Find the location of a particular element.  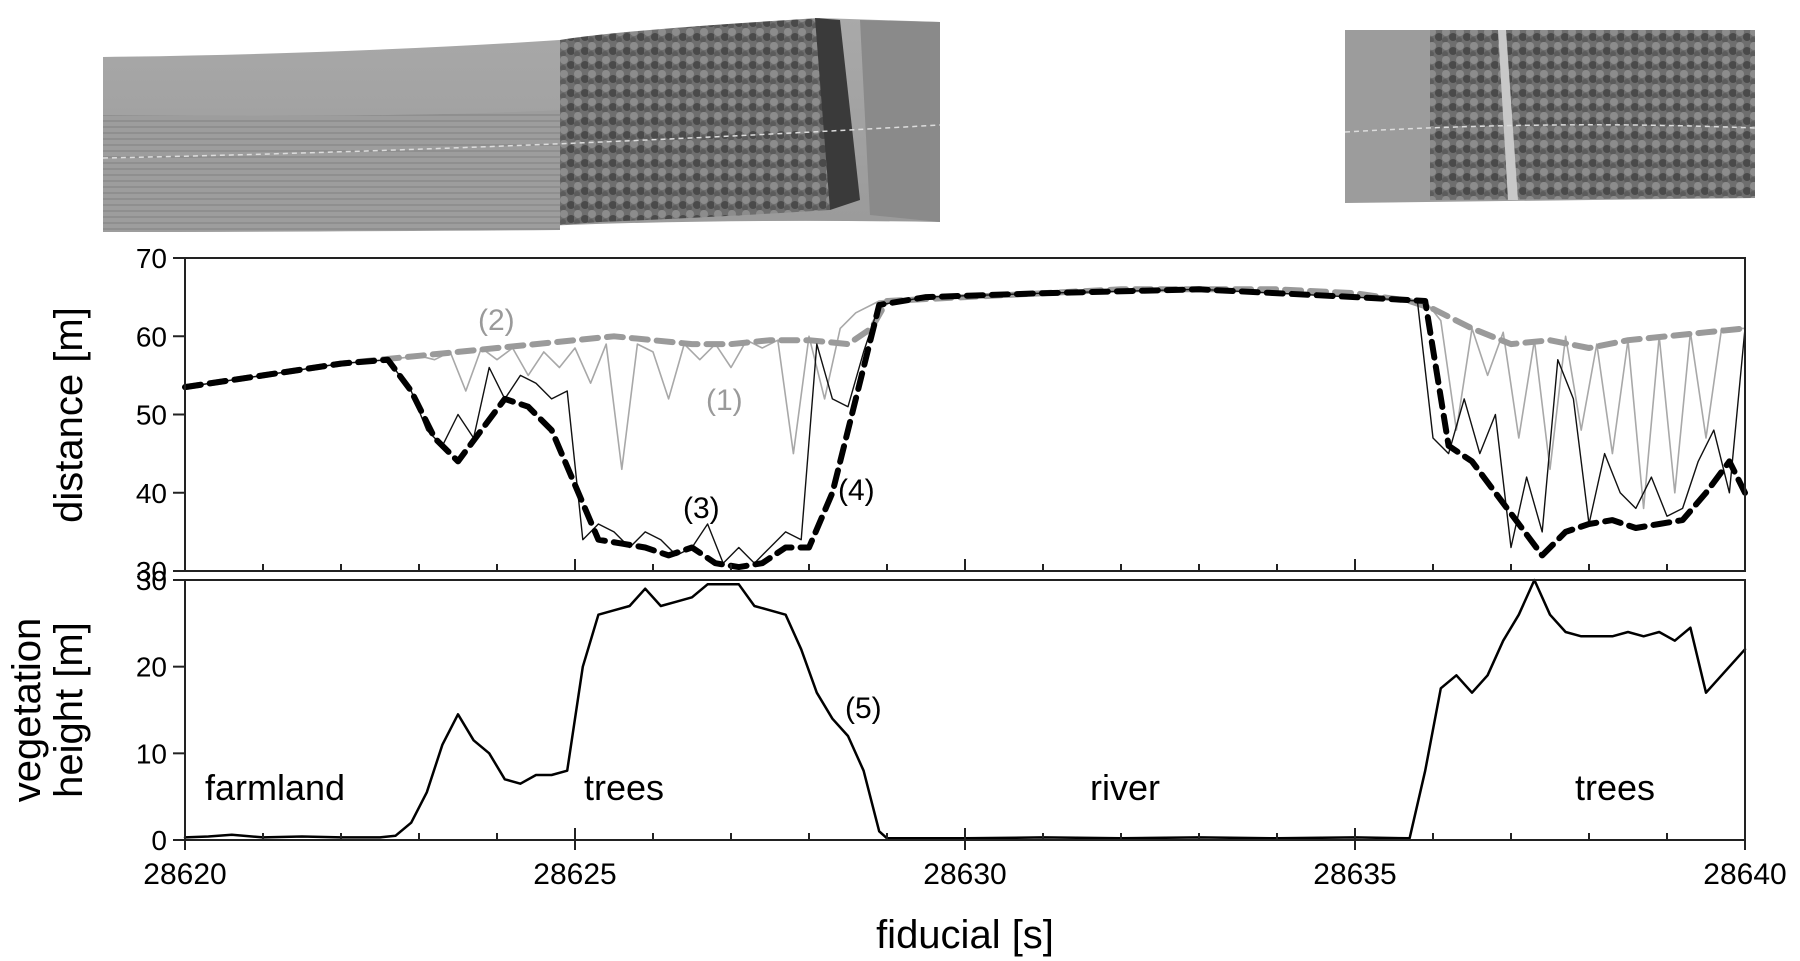

distance-y-label: distance [m] is located at coordinates (69, 415).